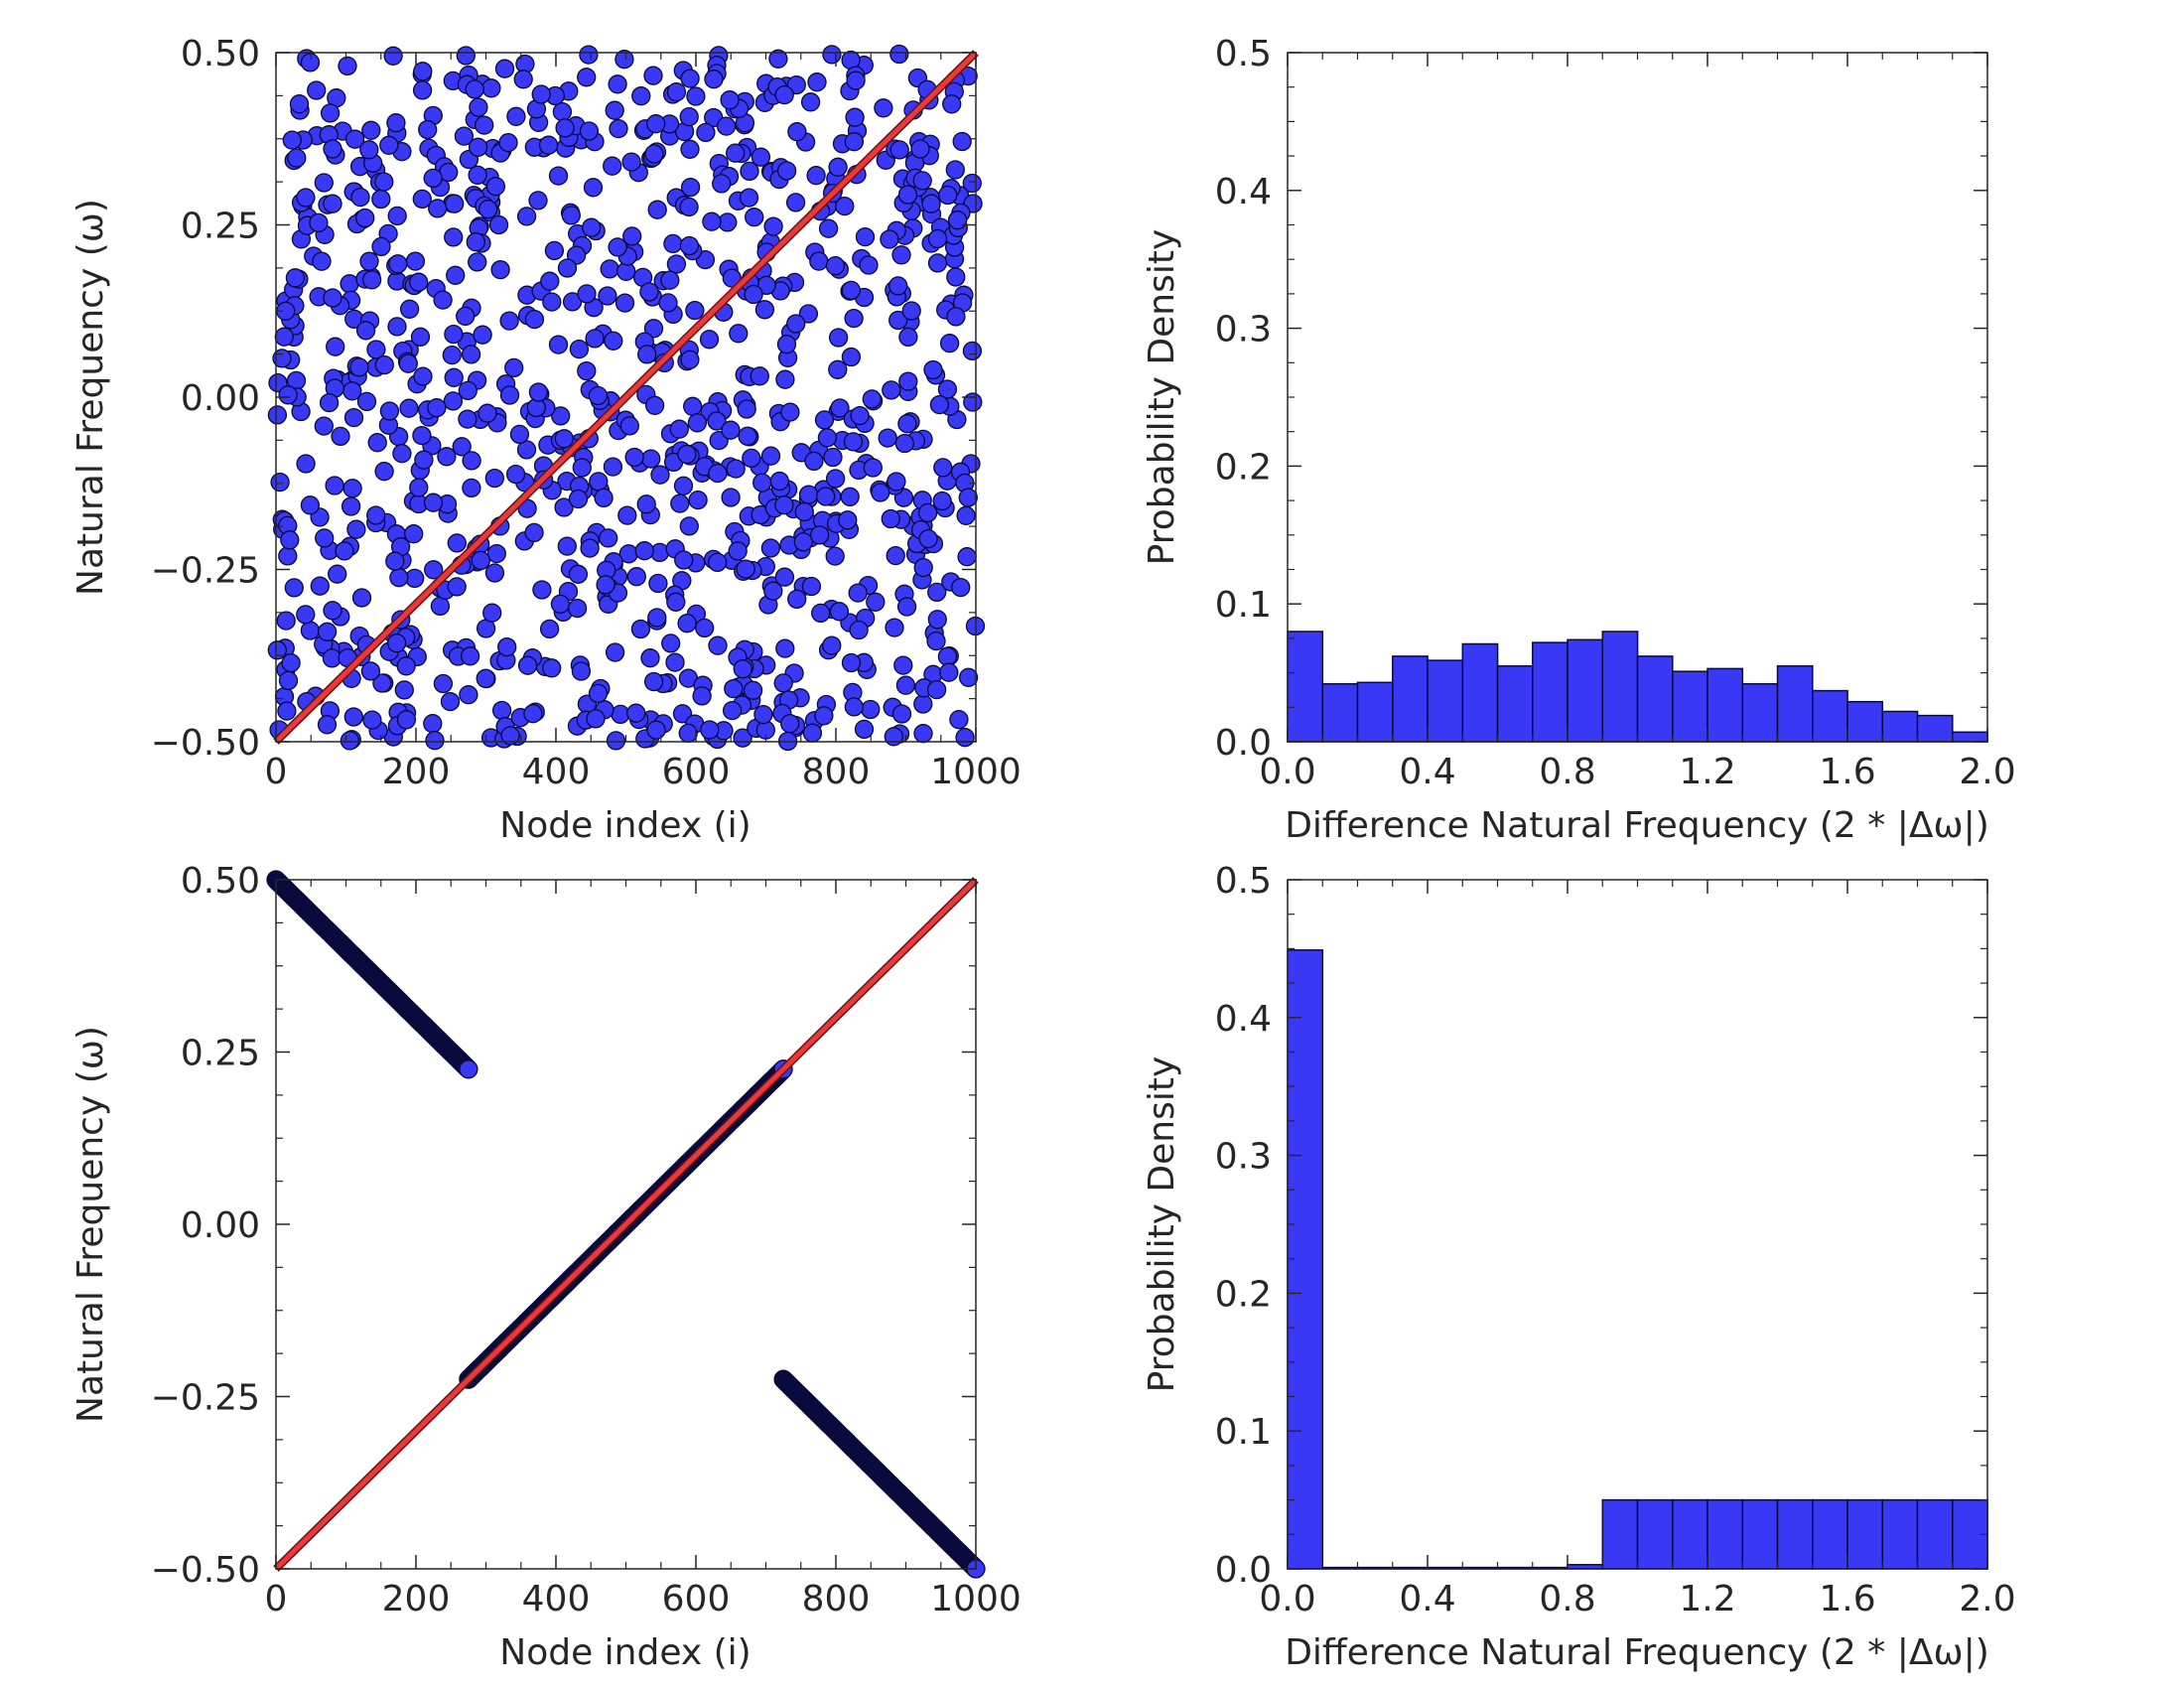  I want to click on y-tick-label: 0.00, so click(220, 398).